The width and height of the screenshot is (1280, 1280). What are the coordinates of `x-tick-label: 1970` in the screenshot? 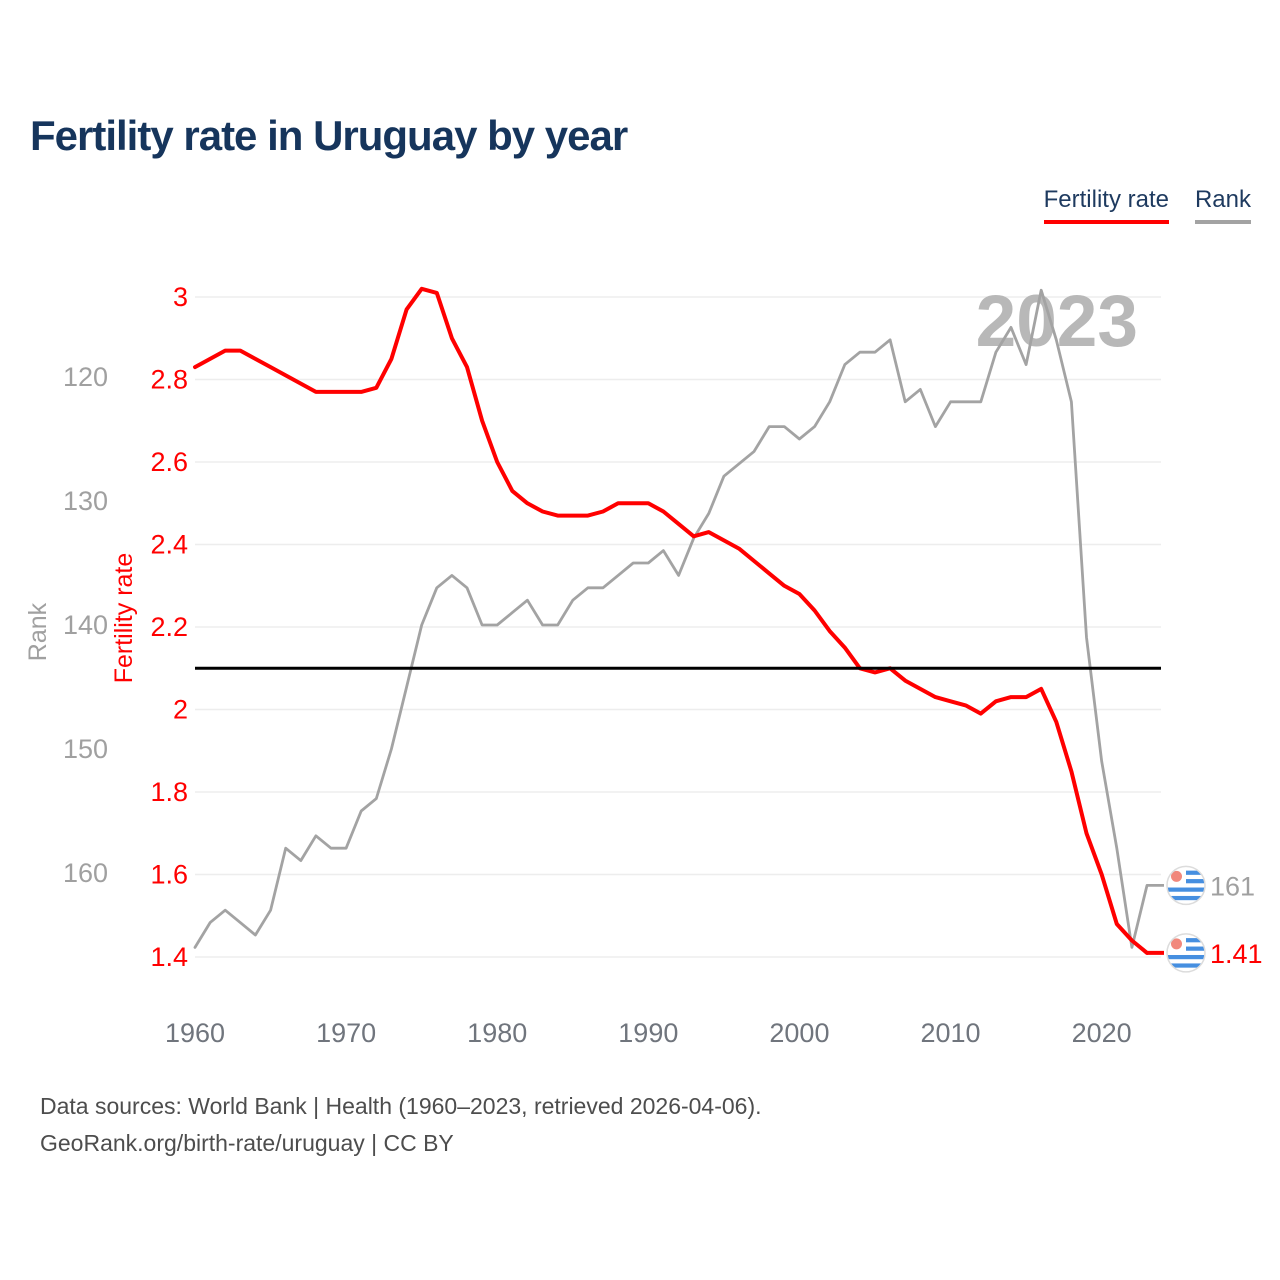 It's located at (346, 1033).